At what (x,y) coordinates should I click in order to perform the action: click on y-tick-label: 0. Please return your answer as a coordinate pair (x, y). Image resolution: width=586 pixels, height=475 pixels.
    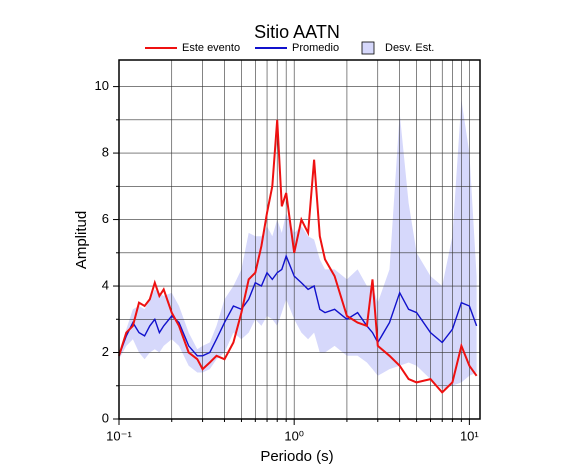
    Looking at the image, I should click on (105, 417).